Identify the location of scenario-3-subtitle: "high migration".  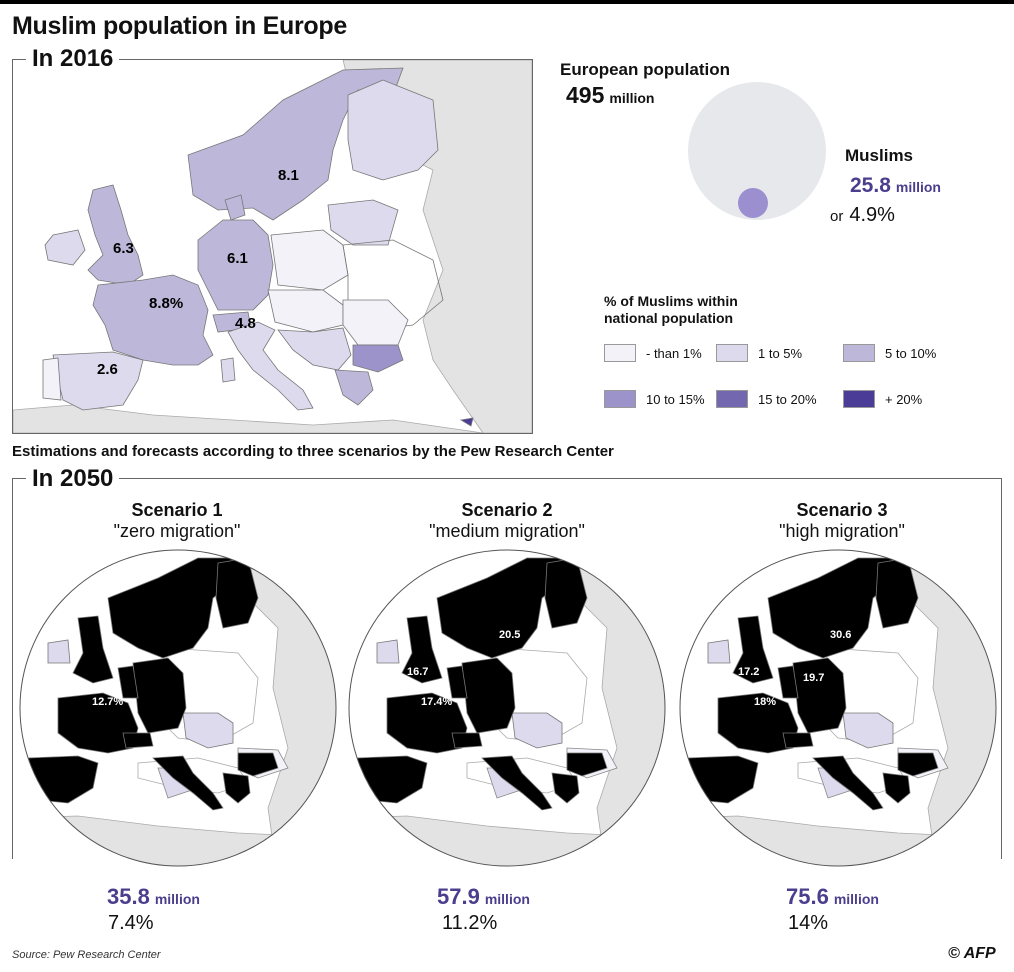
(842, 531).